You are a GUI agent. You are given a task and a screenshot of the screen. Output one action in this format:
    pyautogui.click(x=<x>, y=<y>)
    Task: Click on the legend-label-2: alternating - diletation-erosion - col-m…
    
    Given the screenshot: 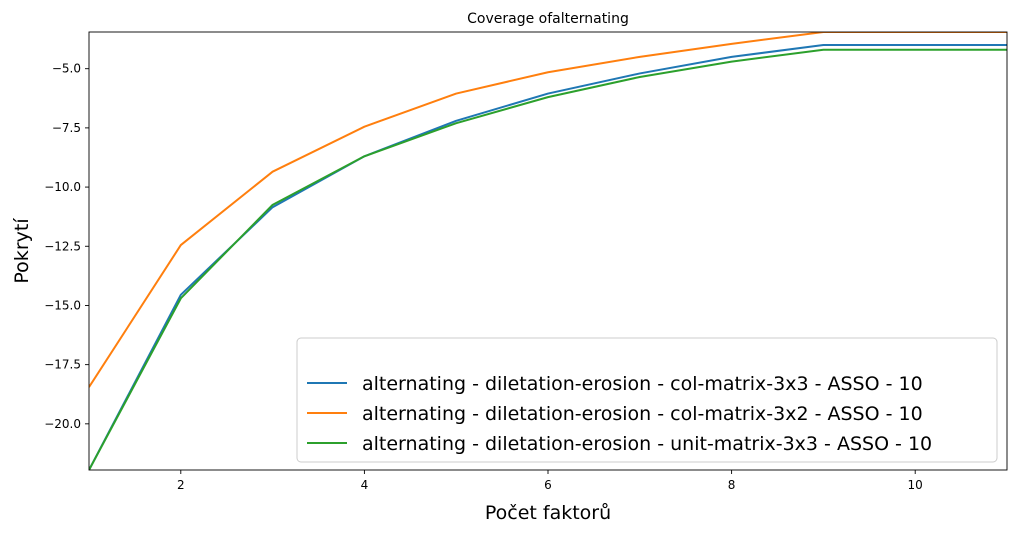 What is the action you would take?
    pyautogui.click(x=642, y=414)
    